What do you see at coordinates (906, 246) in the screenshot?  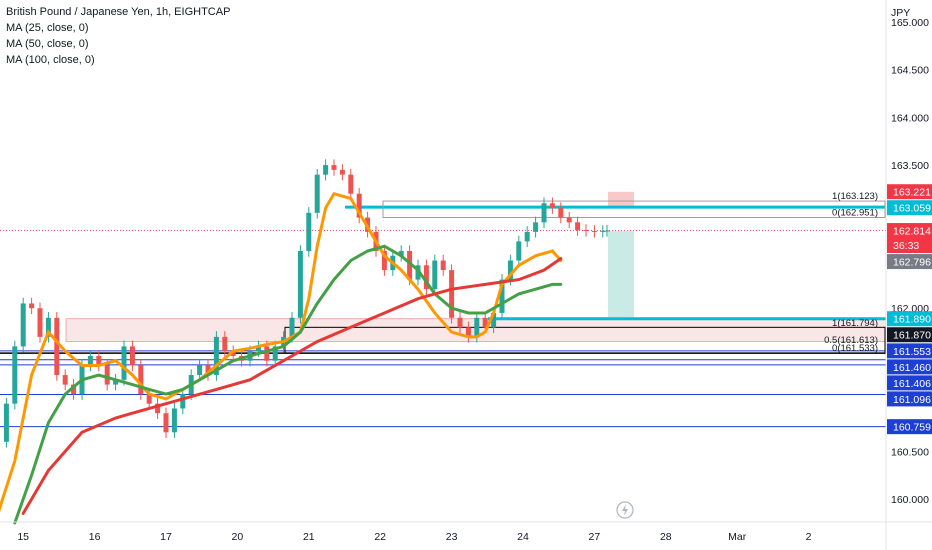 I see `countdown-label: 36:33` at bounding box center [906, 246].